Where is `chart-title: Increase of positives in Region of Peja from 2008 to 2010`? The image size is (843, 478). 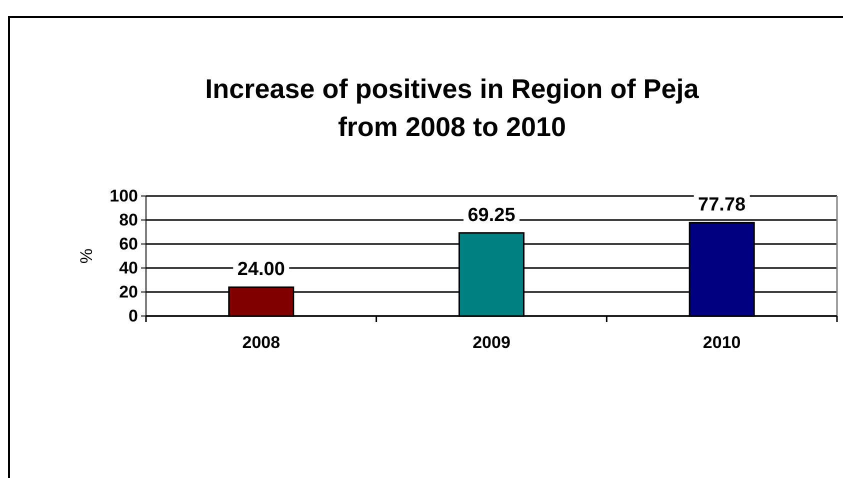 chart-title: Increase of positives in Region of Peja from 2008 to 2010 is located at coordinates (452, 108).